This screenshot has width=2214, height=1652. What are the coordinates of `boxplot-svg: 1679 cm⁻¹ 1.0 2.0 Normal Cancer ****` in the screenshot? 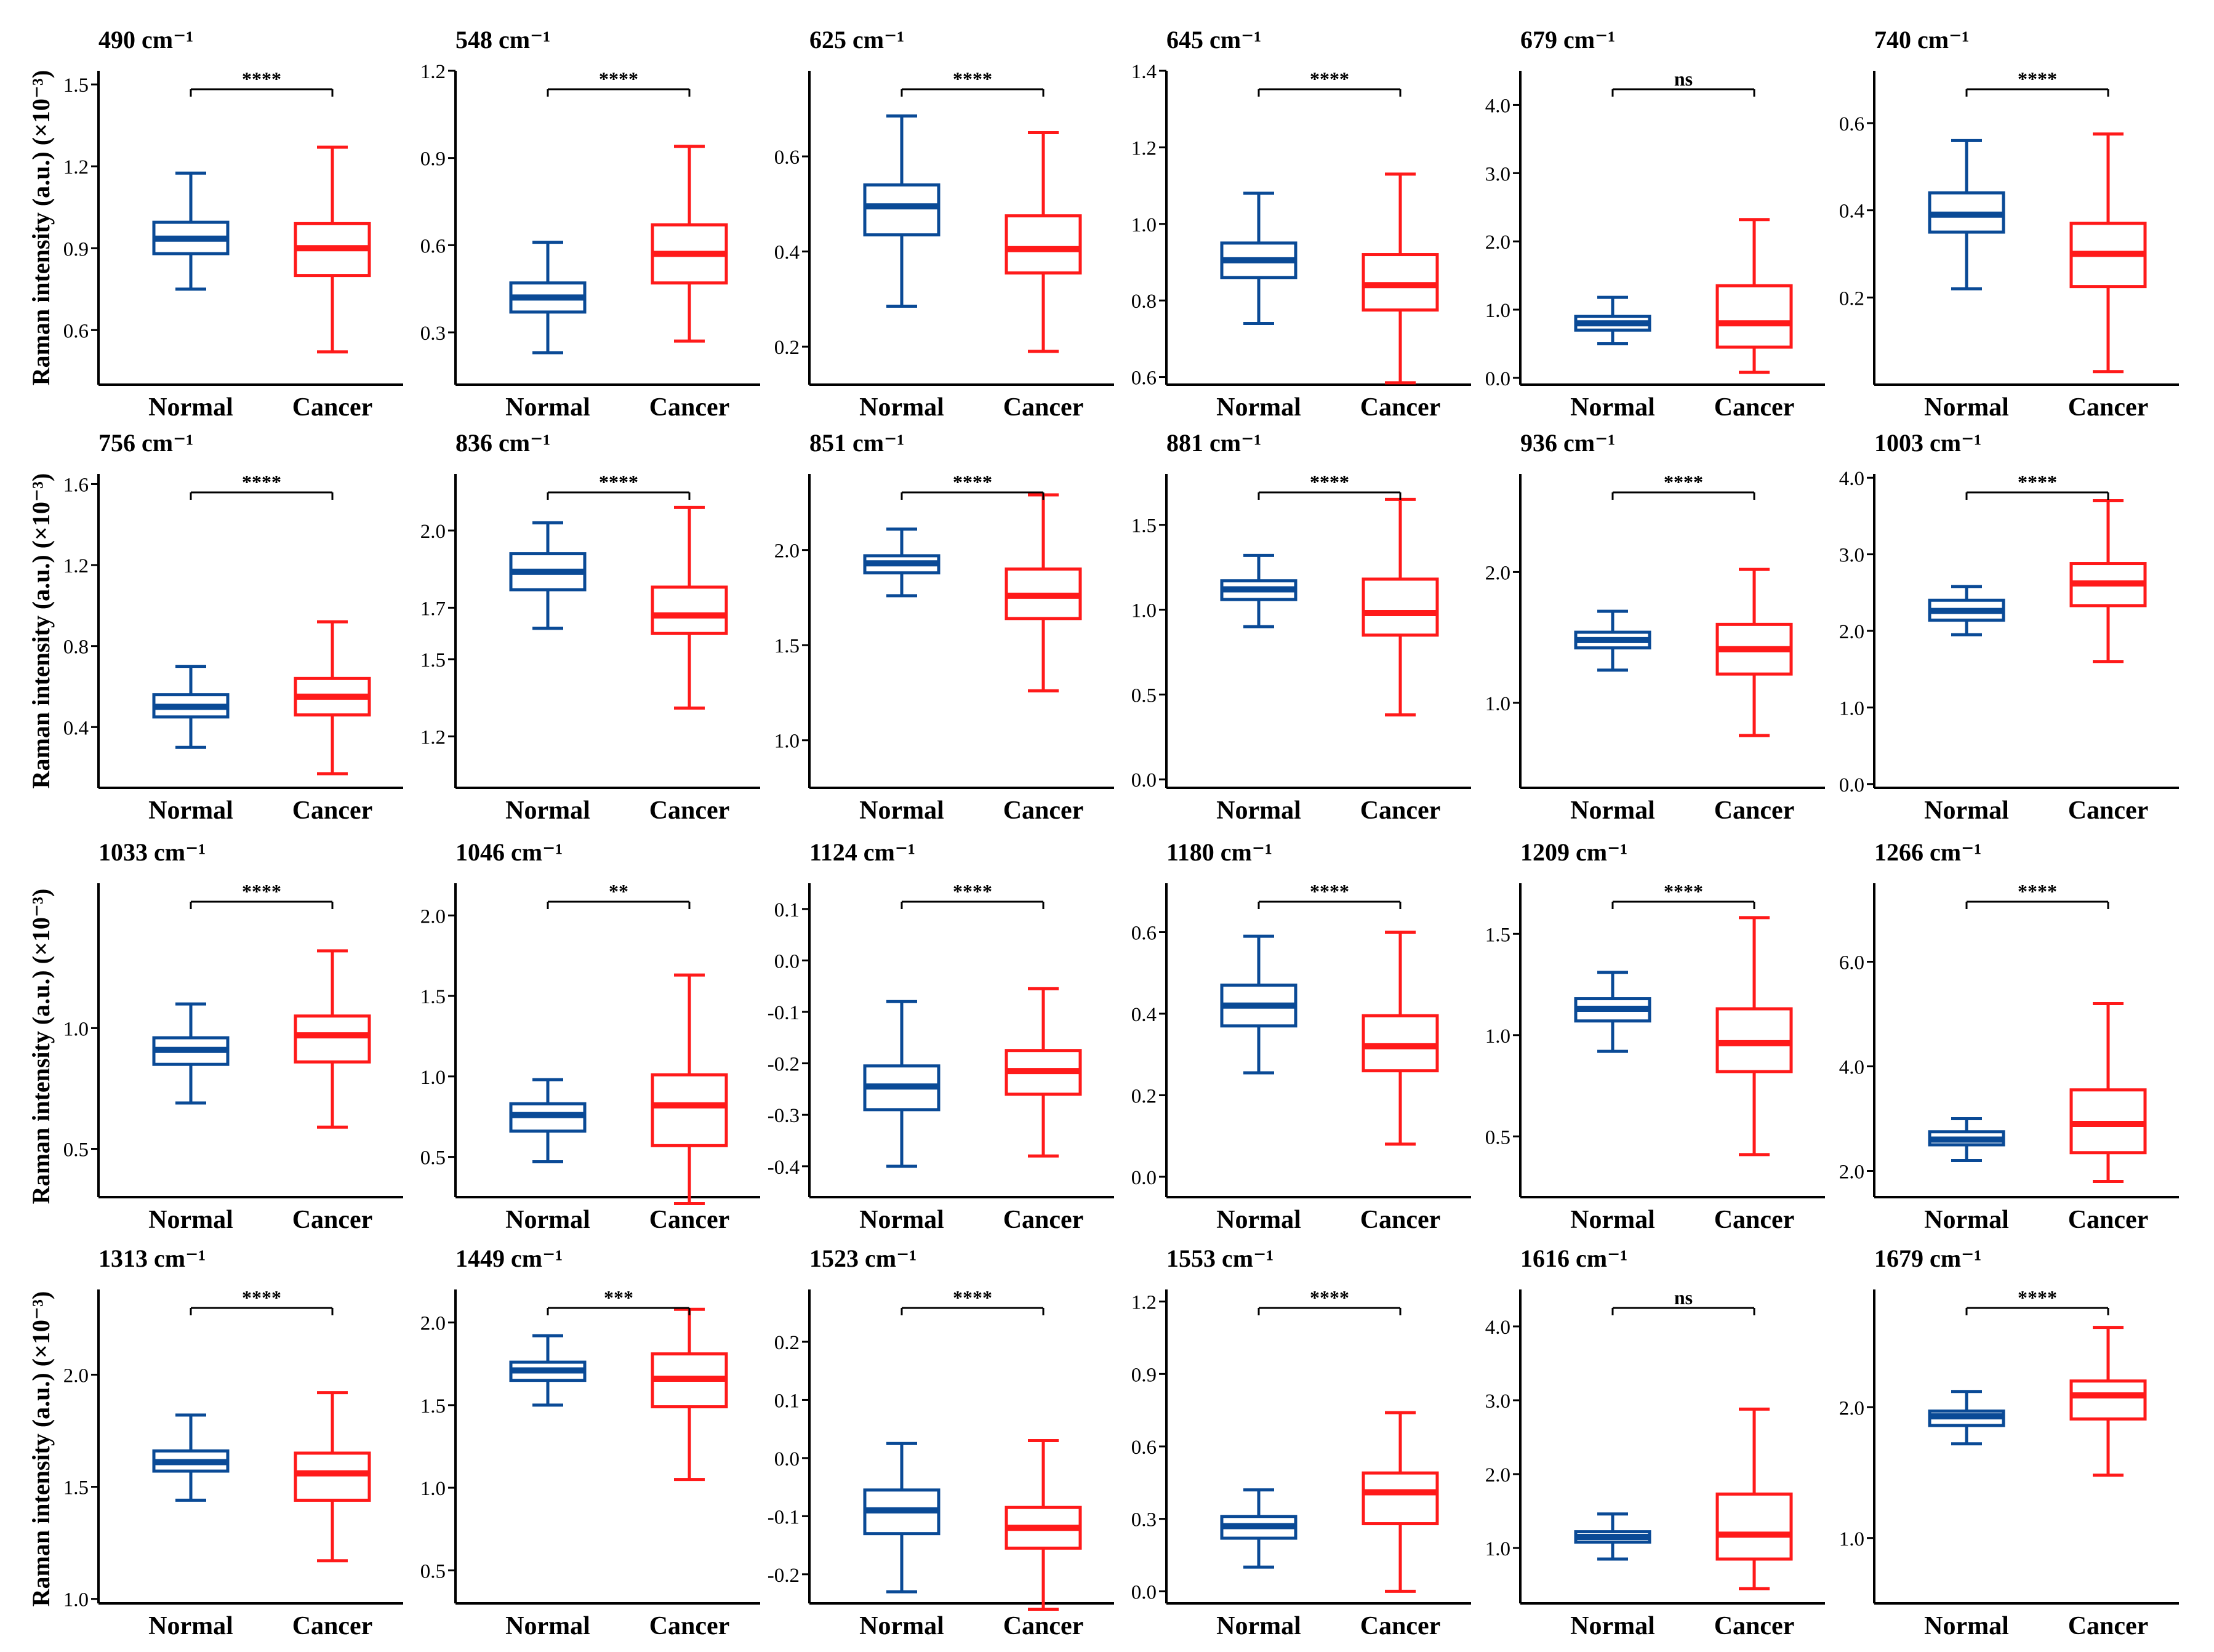 It's located at (2009, 1442).